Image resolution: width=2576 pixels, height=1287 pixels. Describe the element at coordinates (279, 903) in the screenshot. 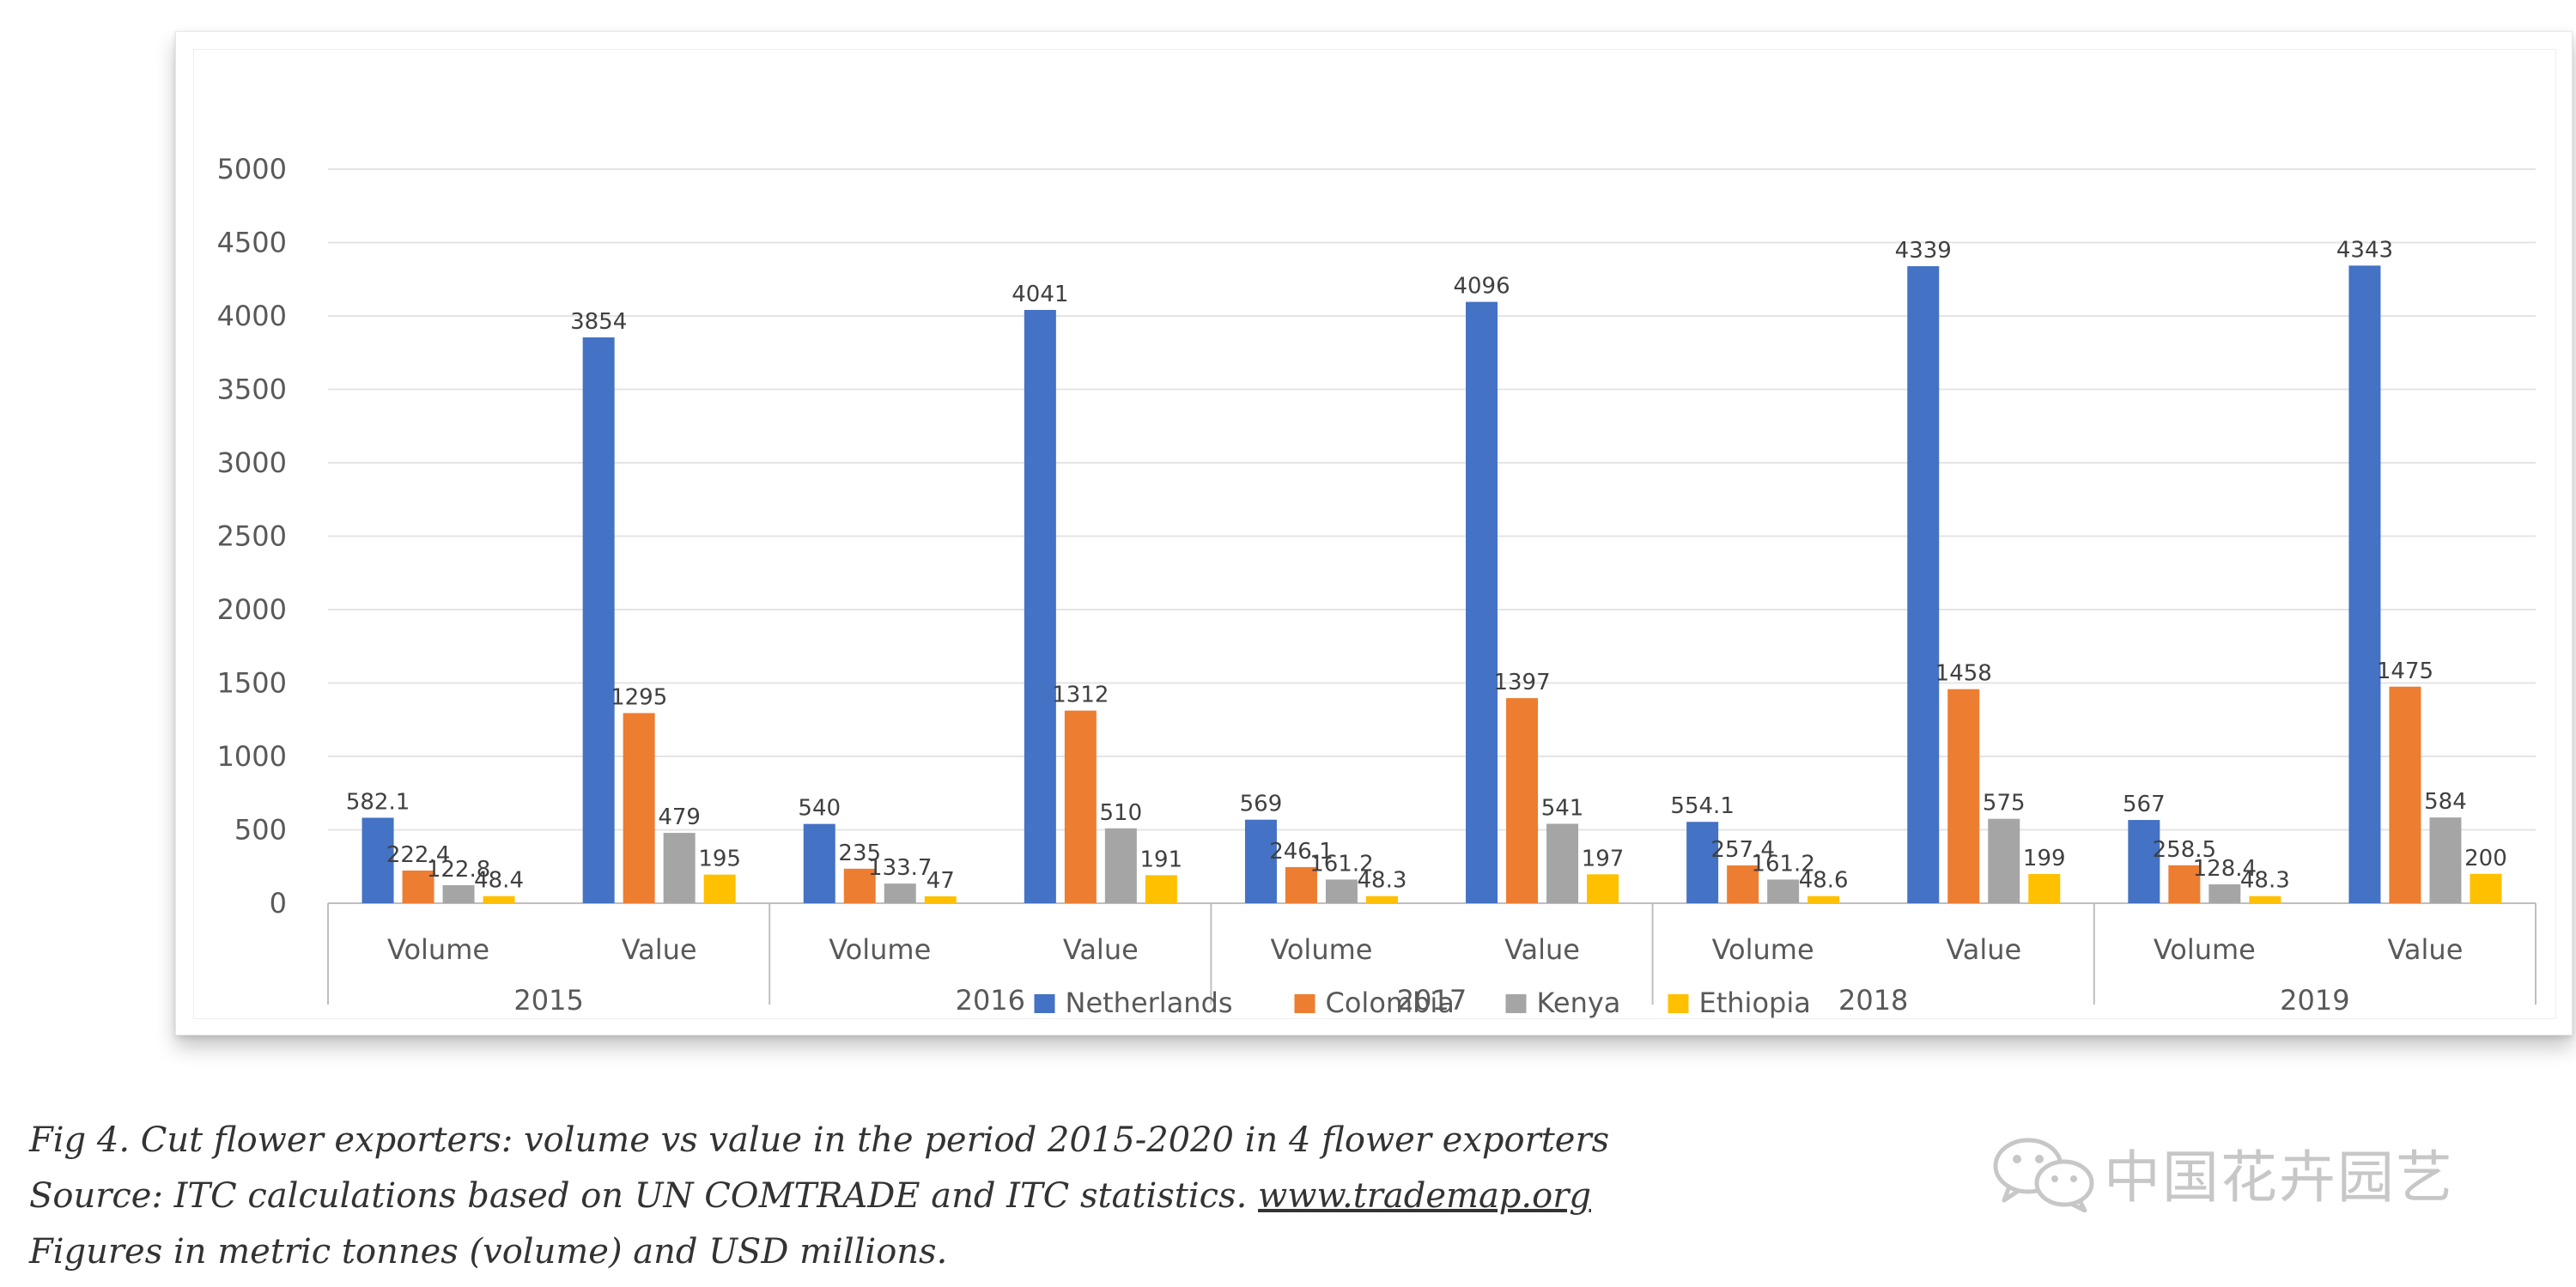

I see `y-tick-label: 0` at that location.